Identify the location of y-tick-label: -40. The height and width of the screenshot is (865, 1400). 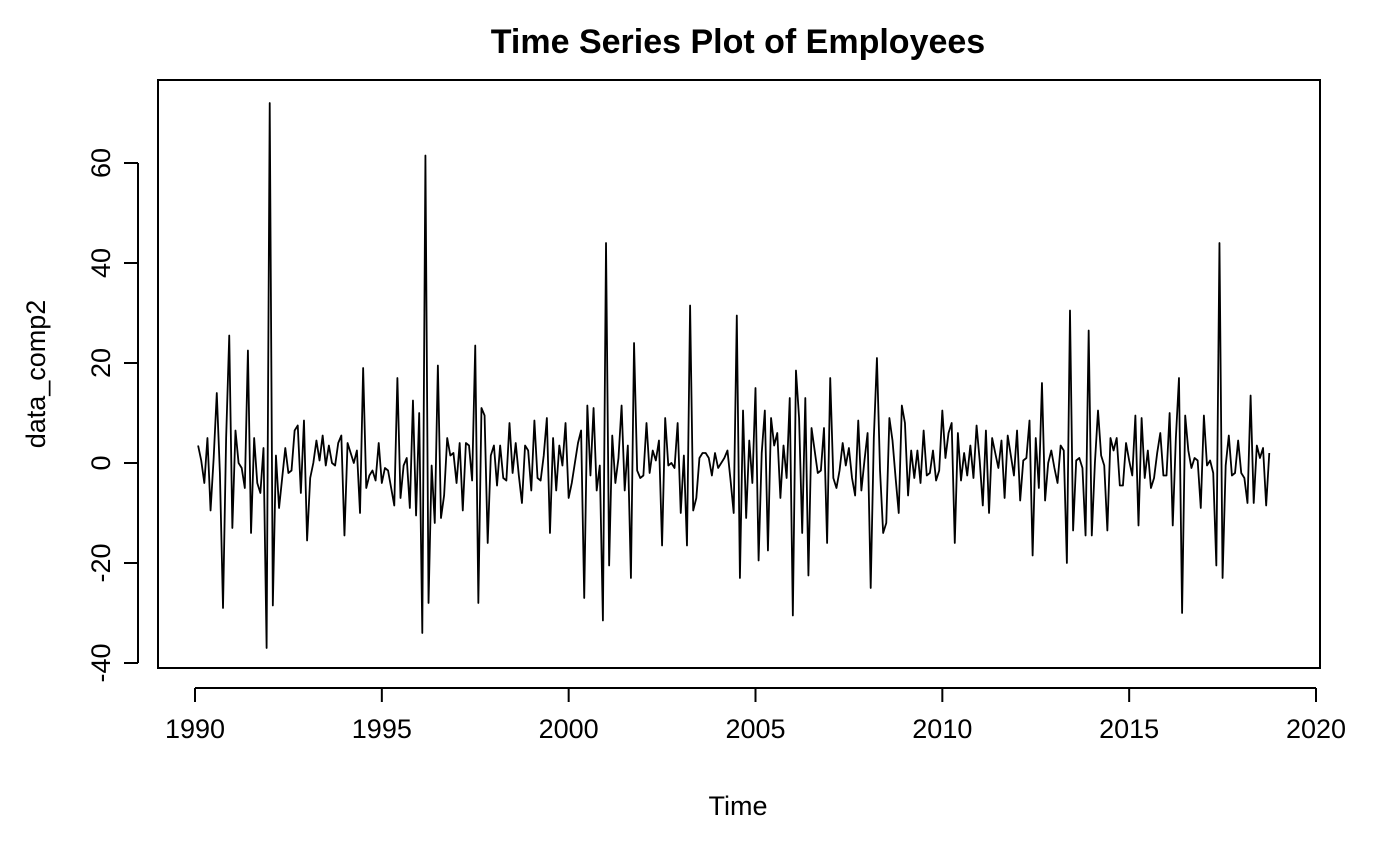
(101, 662).